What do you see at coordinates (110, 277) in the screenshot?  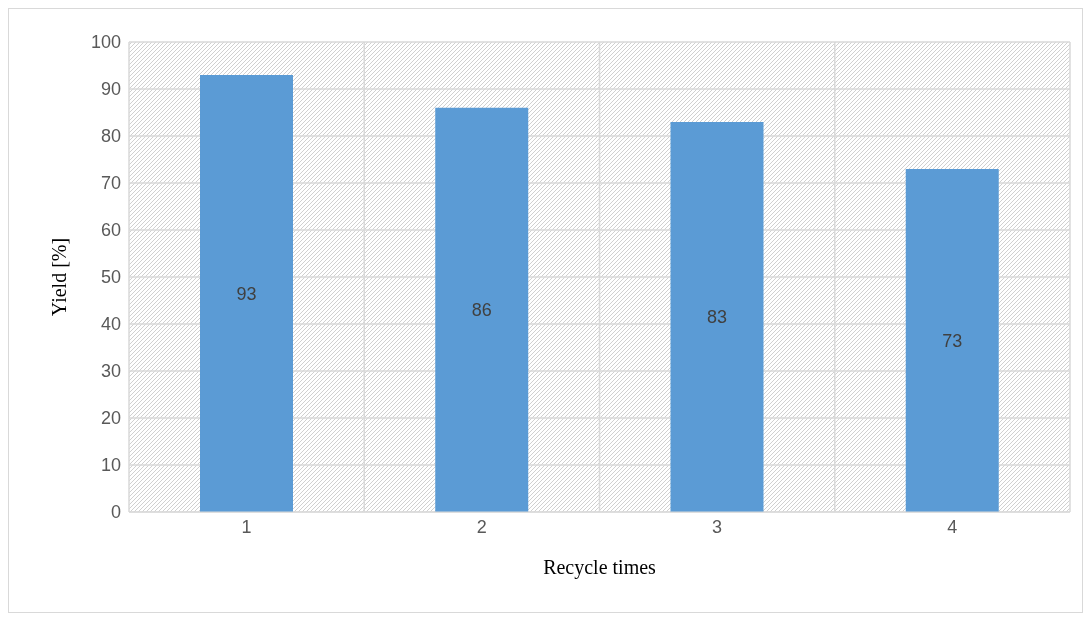 I see `y-tick-label: 50` at bounding box center [110, 277].